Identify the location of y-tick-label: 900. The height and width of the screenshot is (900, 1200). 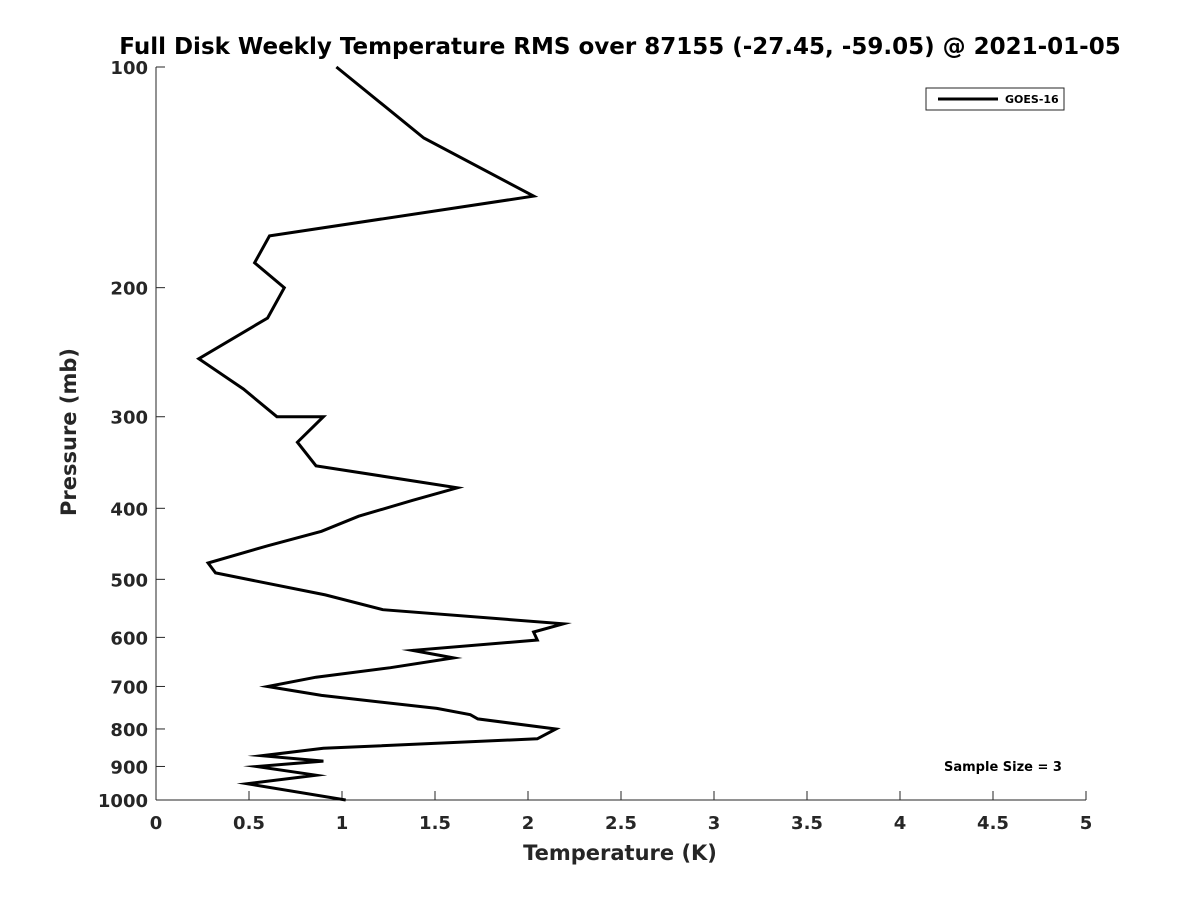
(129, 767).